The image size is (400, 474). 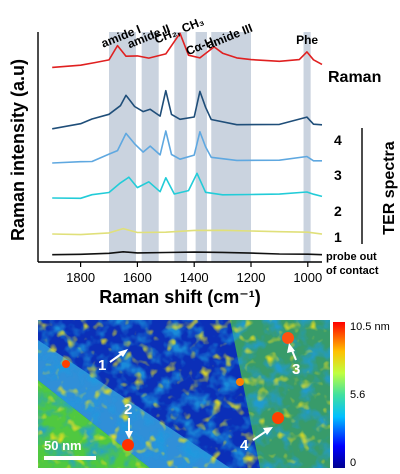 What do you see at coordinates (113, 361) in the screenshot?
I see `point-marker-1: 1` at bounding box center [113, 361].